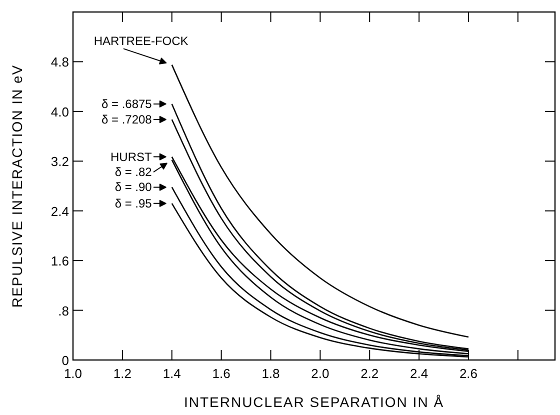 This screenshot has height=415, width=560. I want to click on y-axis-title: REPULSIVE INTERACTION IN eV, so click(17, 186).